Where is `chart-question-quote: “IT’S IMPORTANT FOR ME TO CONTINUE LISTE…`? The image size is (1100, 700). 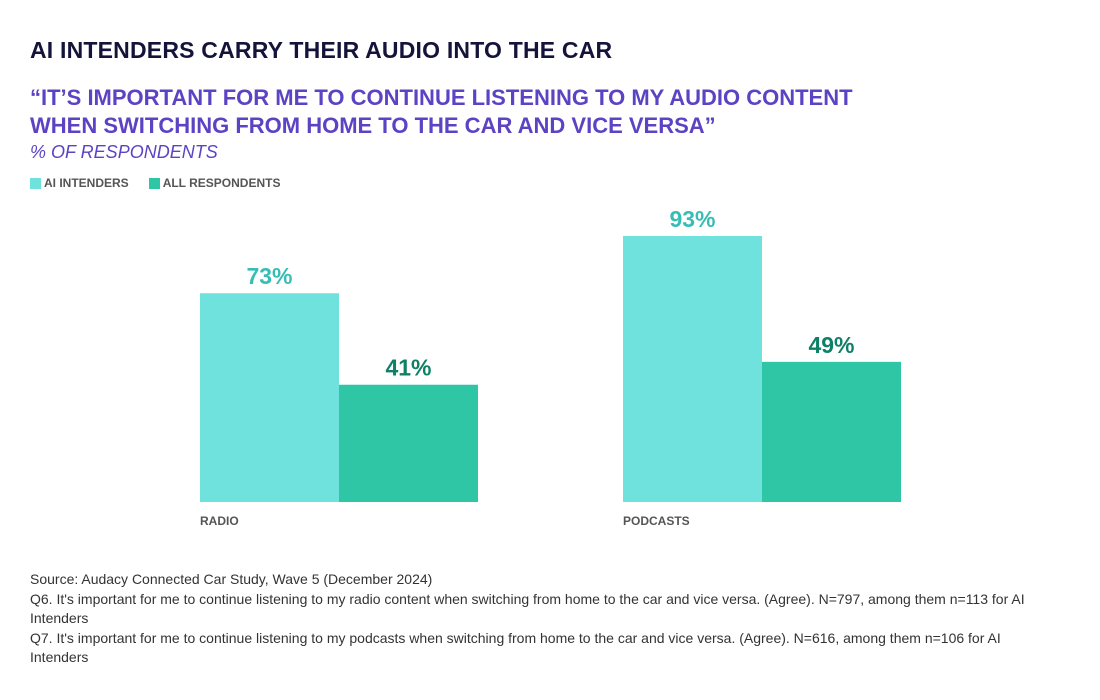 chart-question-quote: “IT’S IMPORTANT FOR ME TO CONTINUE LISTE… is located at coordinates (480, 112).